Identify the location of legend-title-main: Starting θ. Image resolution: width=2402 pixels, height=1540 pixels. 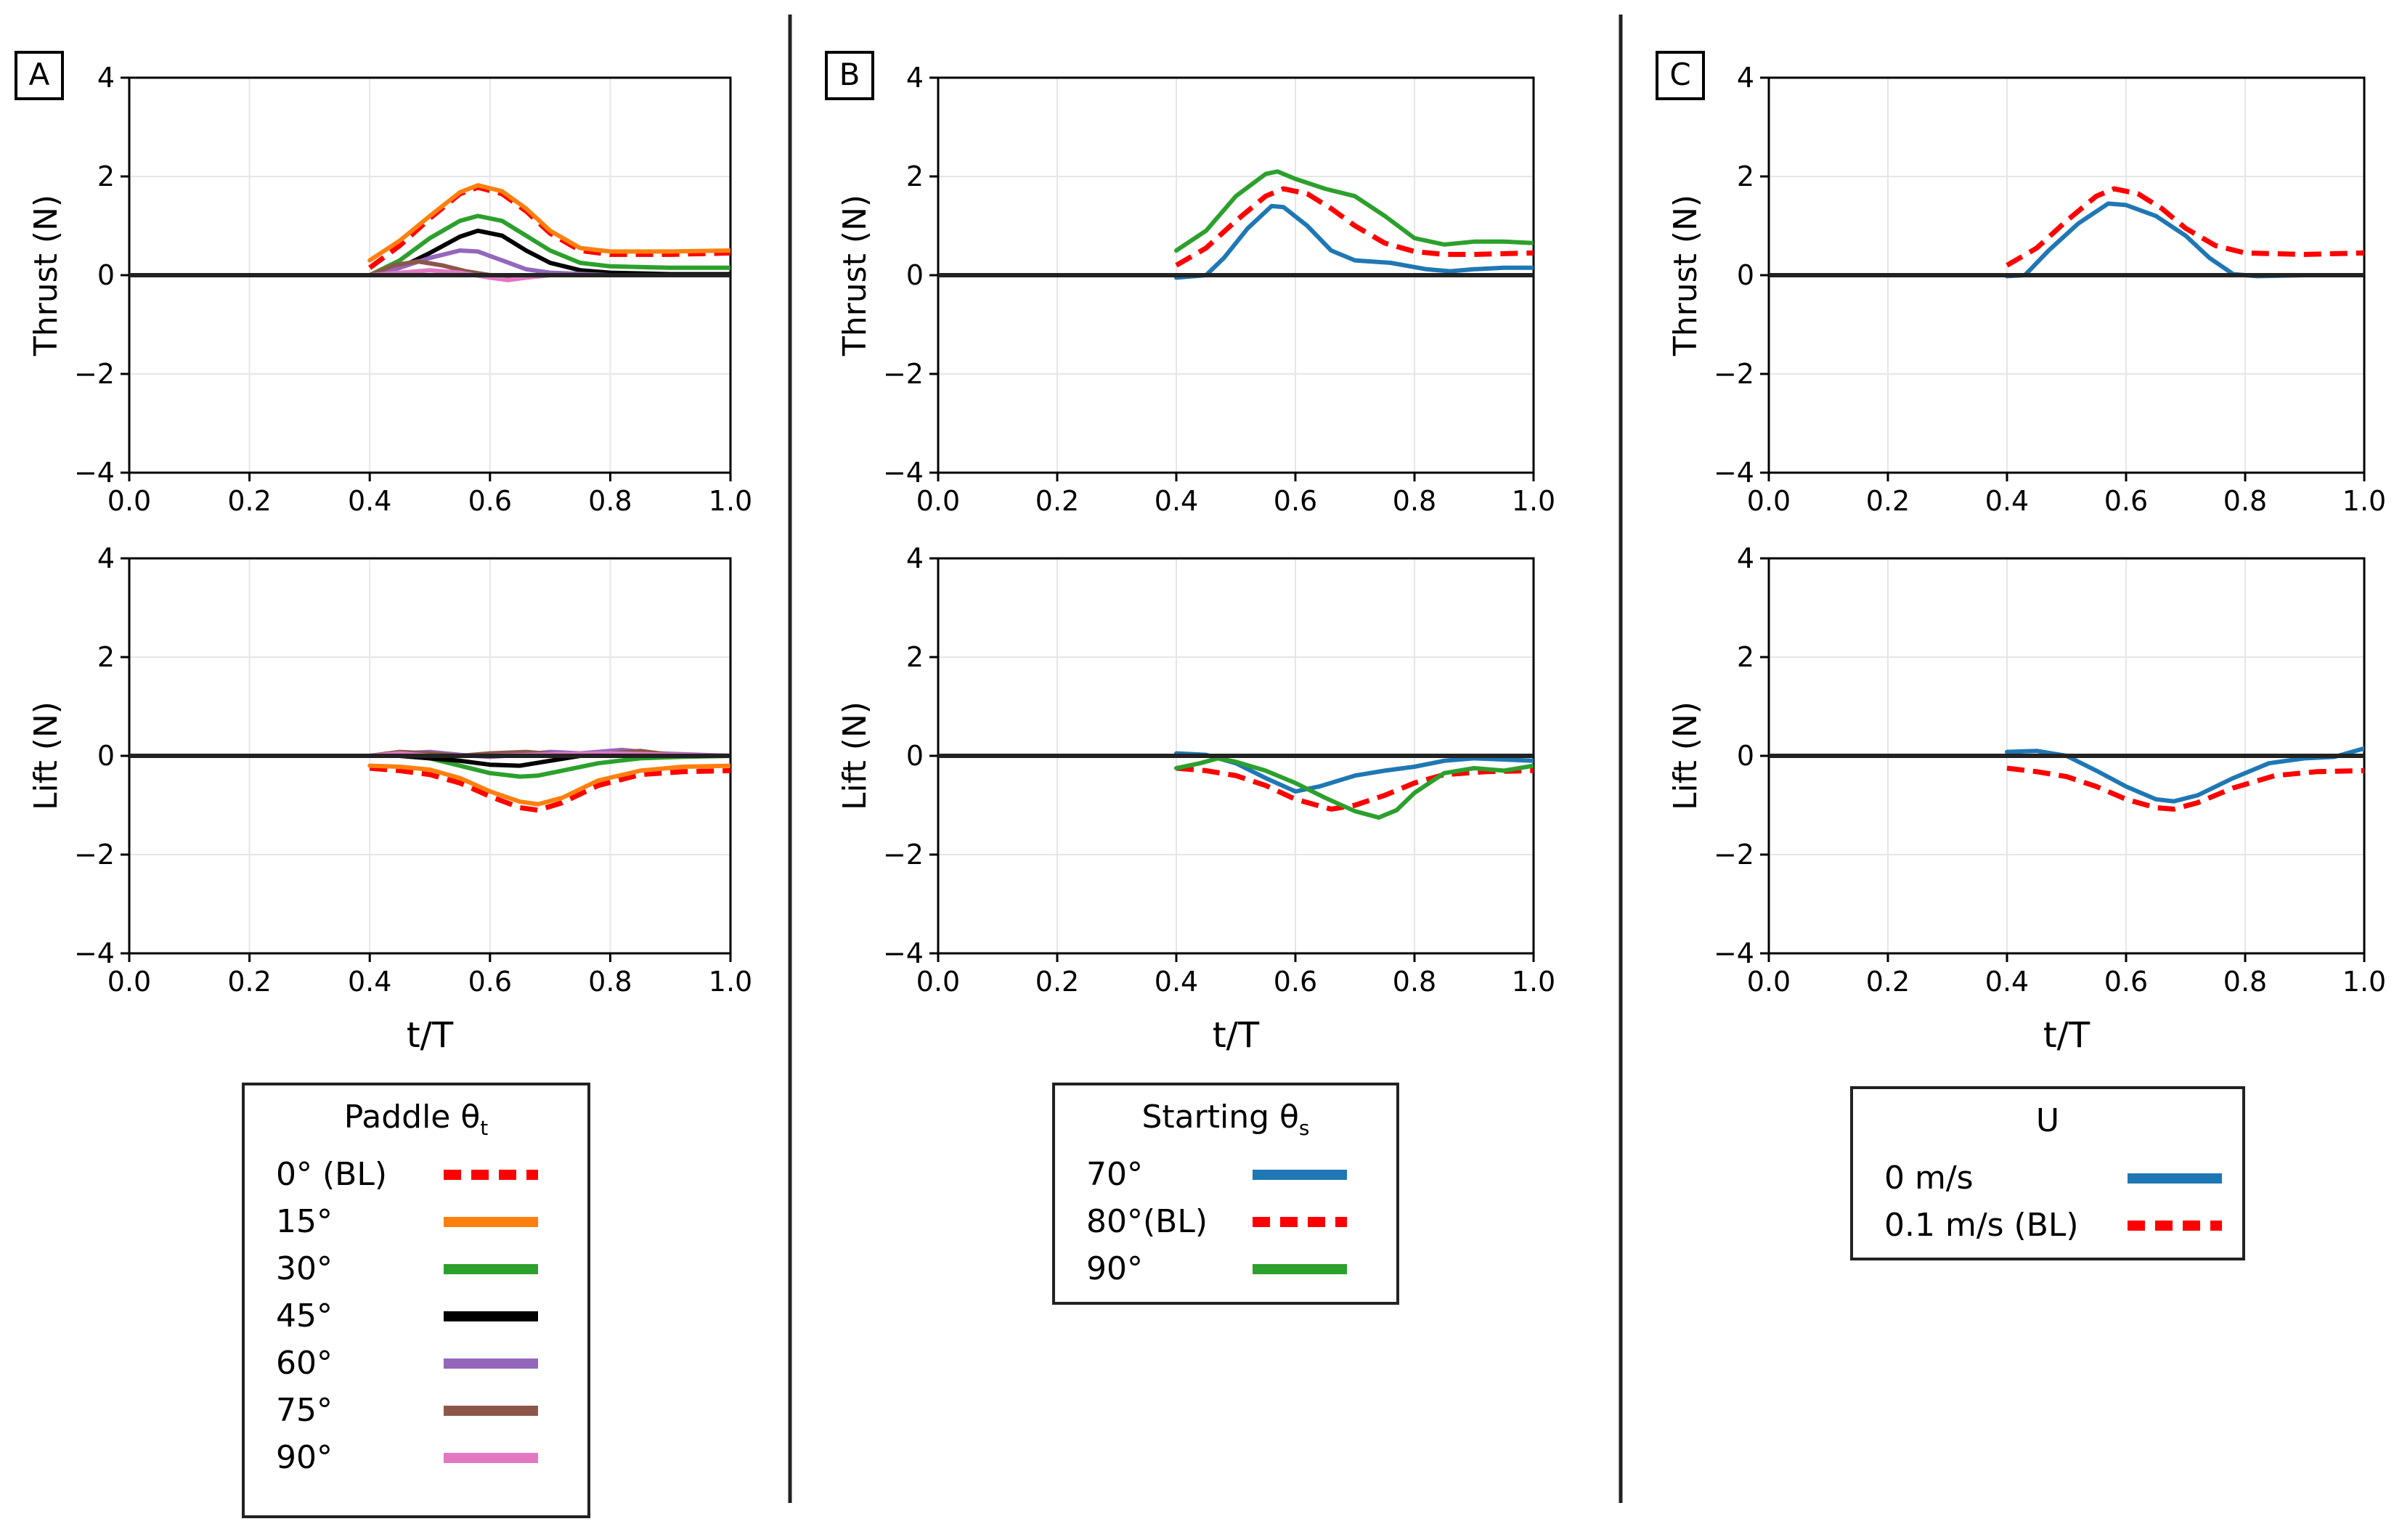
(1219, 1117).